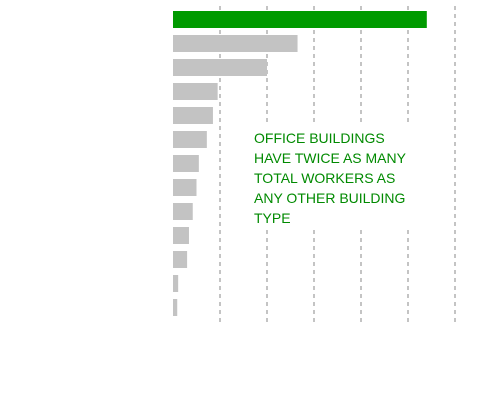  I want to click on bar-highlight, so click(300, 19).